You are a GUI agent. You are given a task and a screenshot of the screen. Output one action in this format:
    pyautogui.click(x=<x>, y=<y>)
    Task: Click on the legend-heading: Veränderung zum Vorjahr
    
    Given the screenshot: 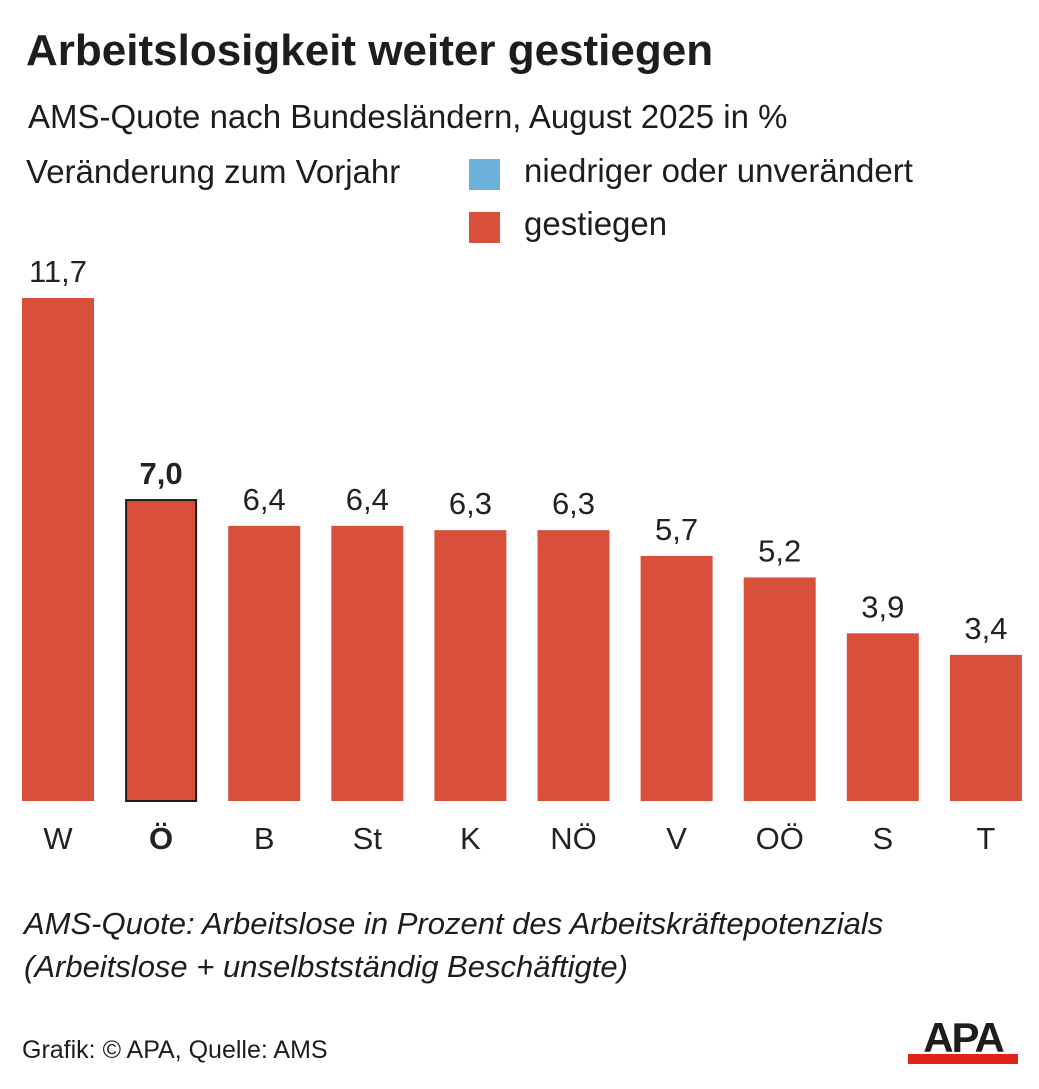 What is the action you would take?
    pyautogui.click(x=213, y=171)
    